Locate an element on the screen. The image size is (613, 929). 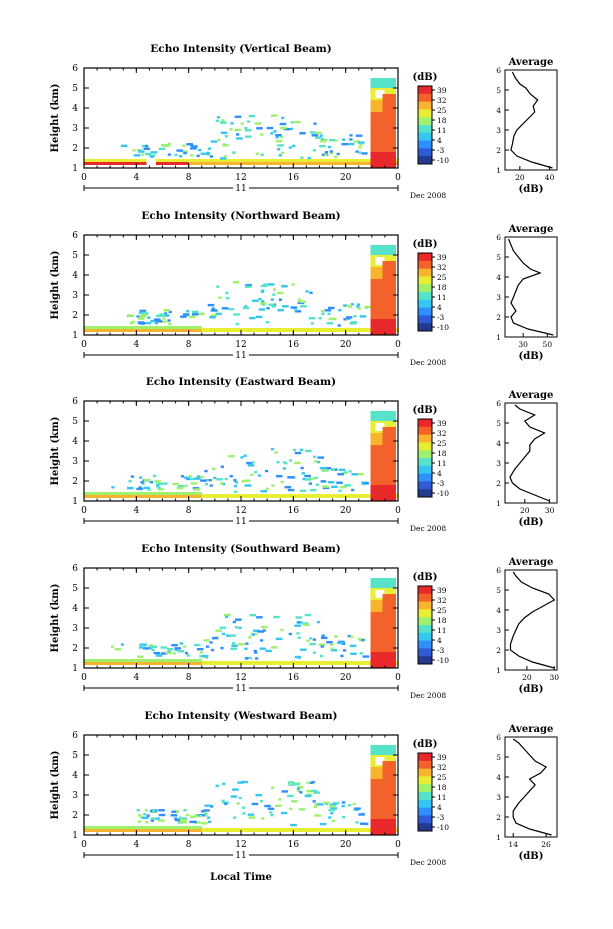
colorbar-tick-label: 25 is located at coordinates (442, 777).